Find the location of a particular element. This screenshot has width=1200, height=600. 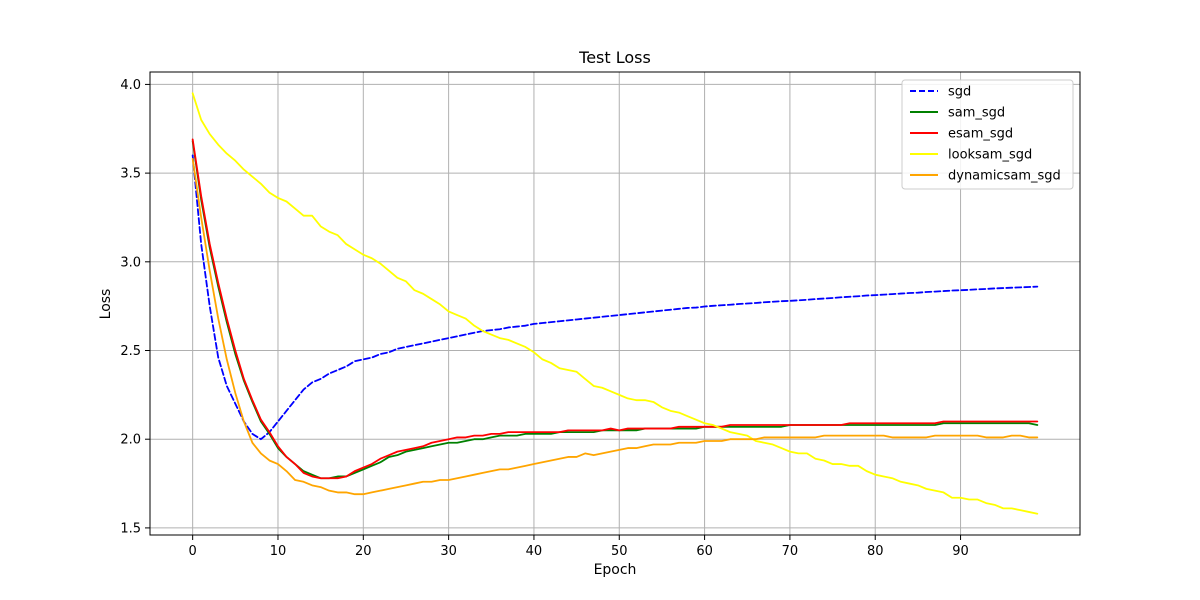

chart-title: Test Loss is located at coordinates (614, 57).